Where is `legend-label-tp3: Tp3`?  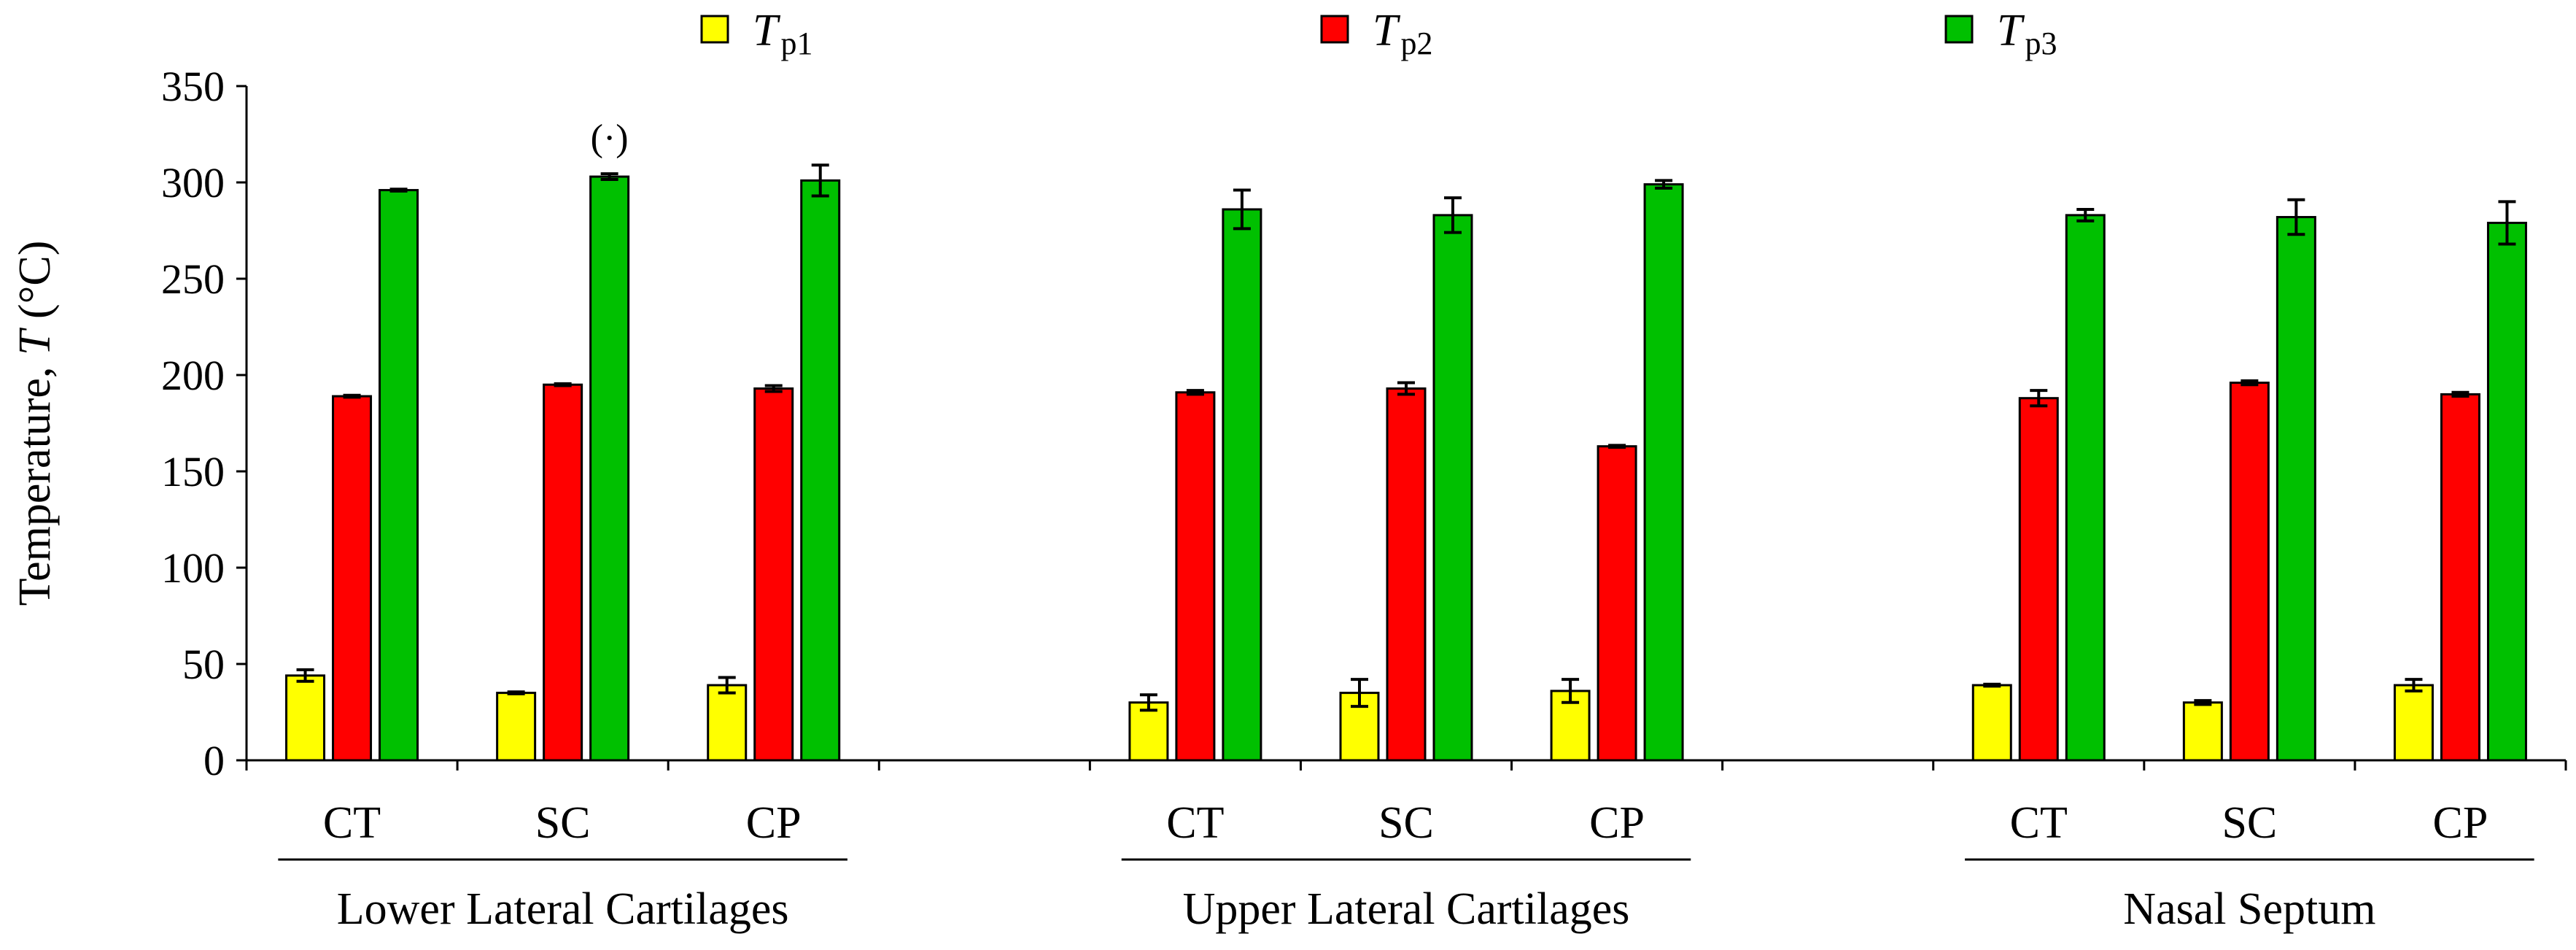
legend-label-tp3: Tp3 is located at coordinates (2027, 33).